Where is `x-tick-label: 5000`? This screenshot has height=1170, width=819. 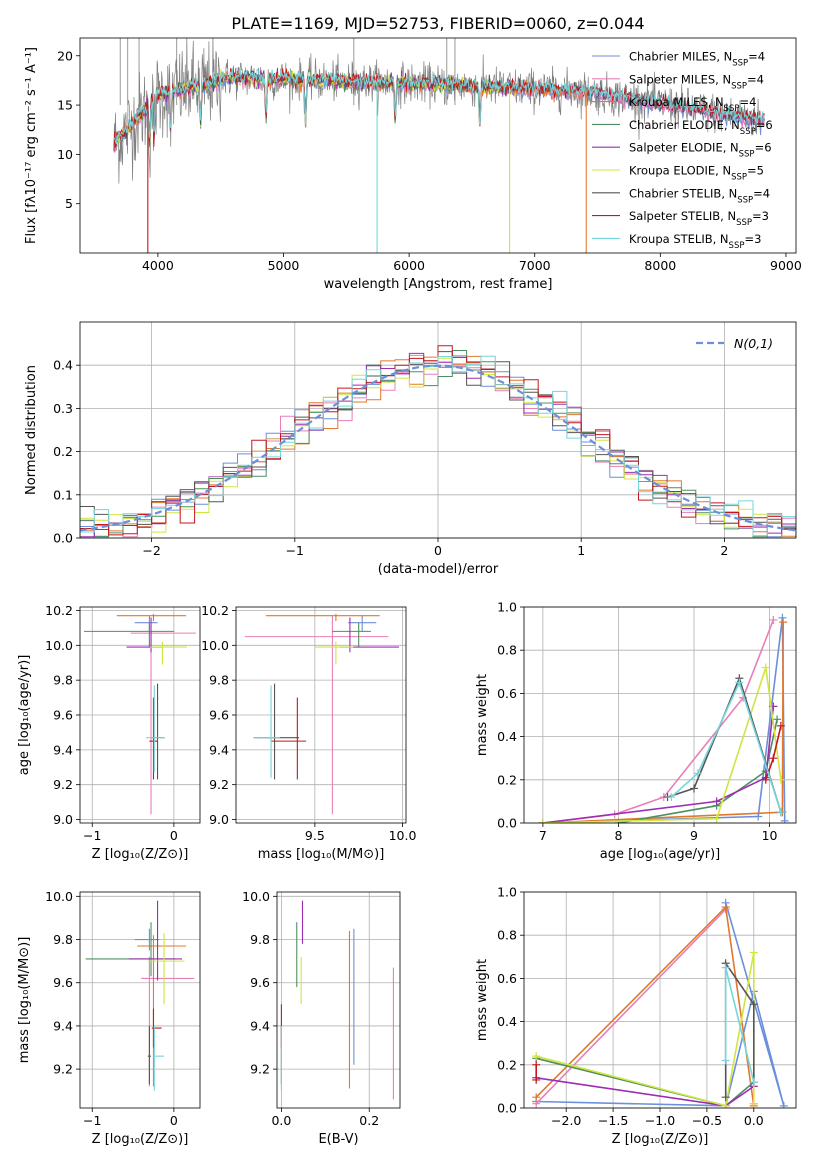
x-tick-label: 5000 is located at coordinates (284, 265).